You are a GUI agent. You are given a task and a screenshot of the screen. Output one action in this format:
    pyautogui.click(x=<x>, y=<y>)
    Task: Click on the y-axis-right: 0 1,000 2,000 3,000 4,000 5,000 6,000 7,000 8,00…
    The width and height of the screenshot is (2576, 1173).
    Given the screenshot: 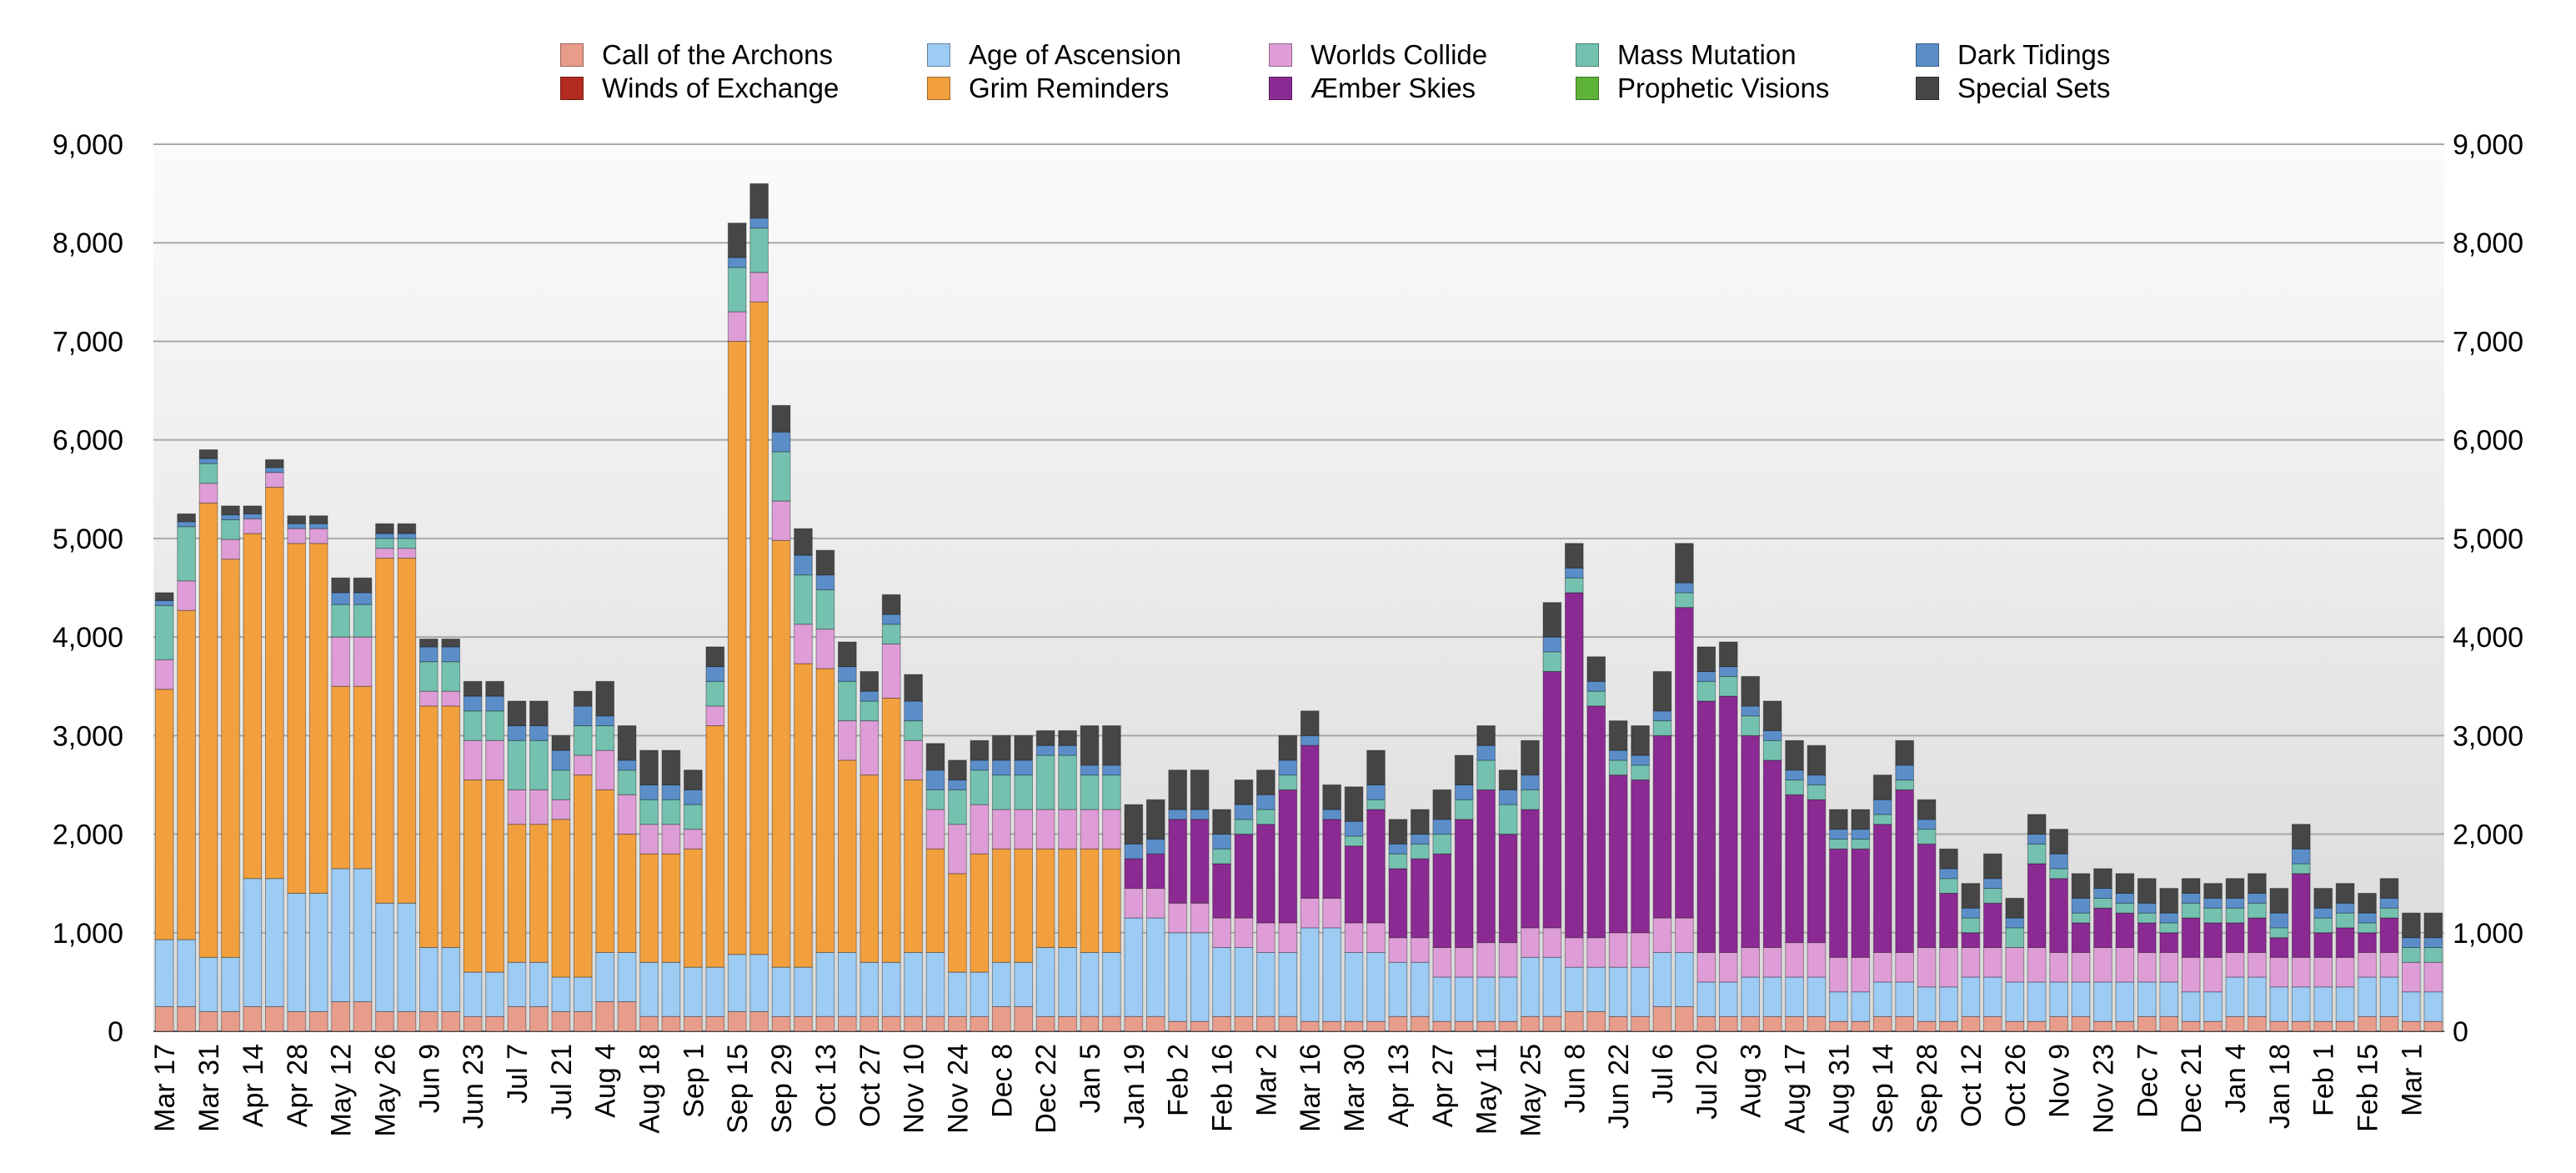 What is the action you would take?
    pyautogui.click(x=2488, y=588)
    